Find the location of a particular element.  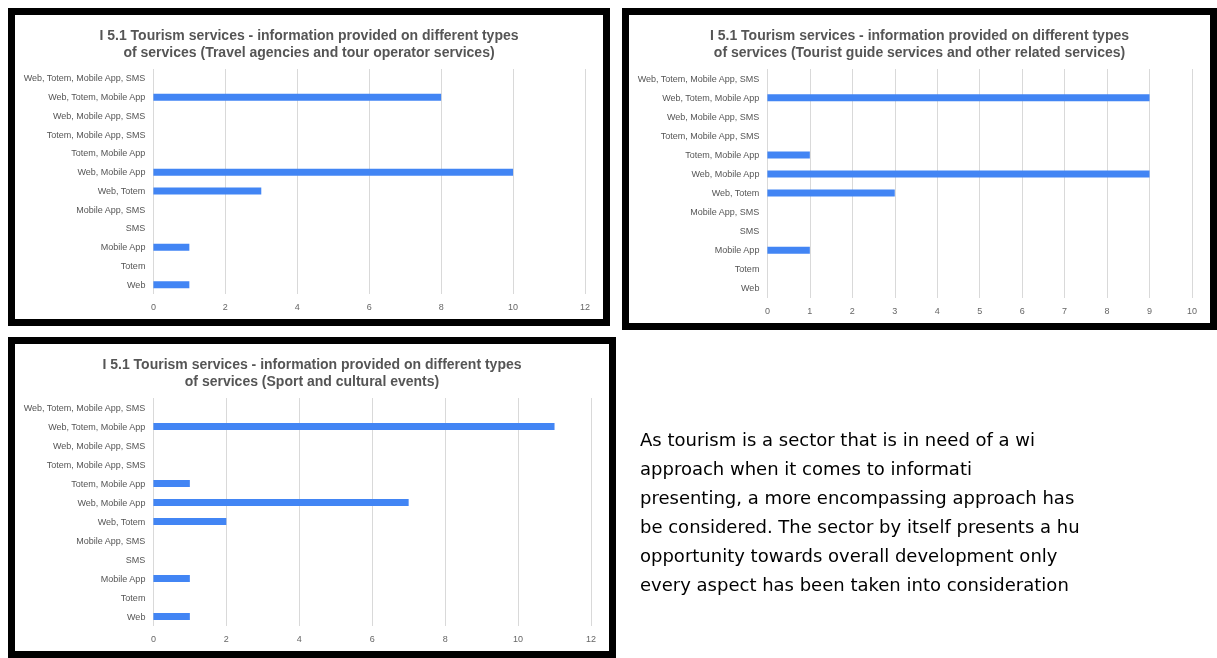

x-tick-label: 1 is located at coordinates (810, 310).